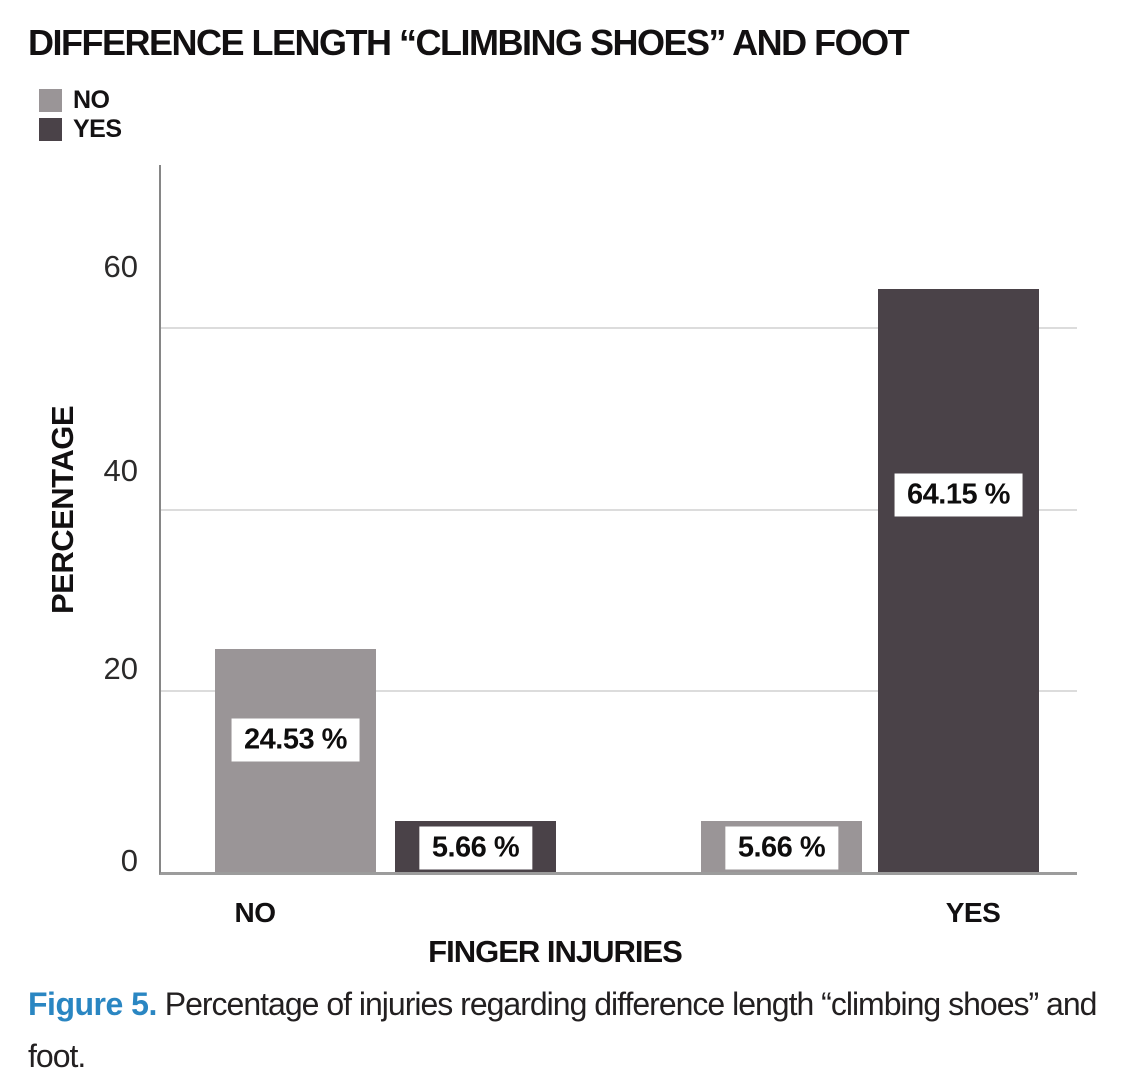 The image size is (1134, 1085). What do you see at coordinates (295, 740) in the screenshot?
I see `bar-value-label: 24.53 %` at bounding box center [295, 740].